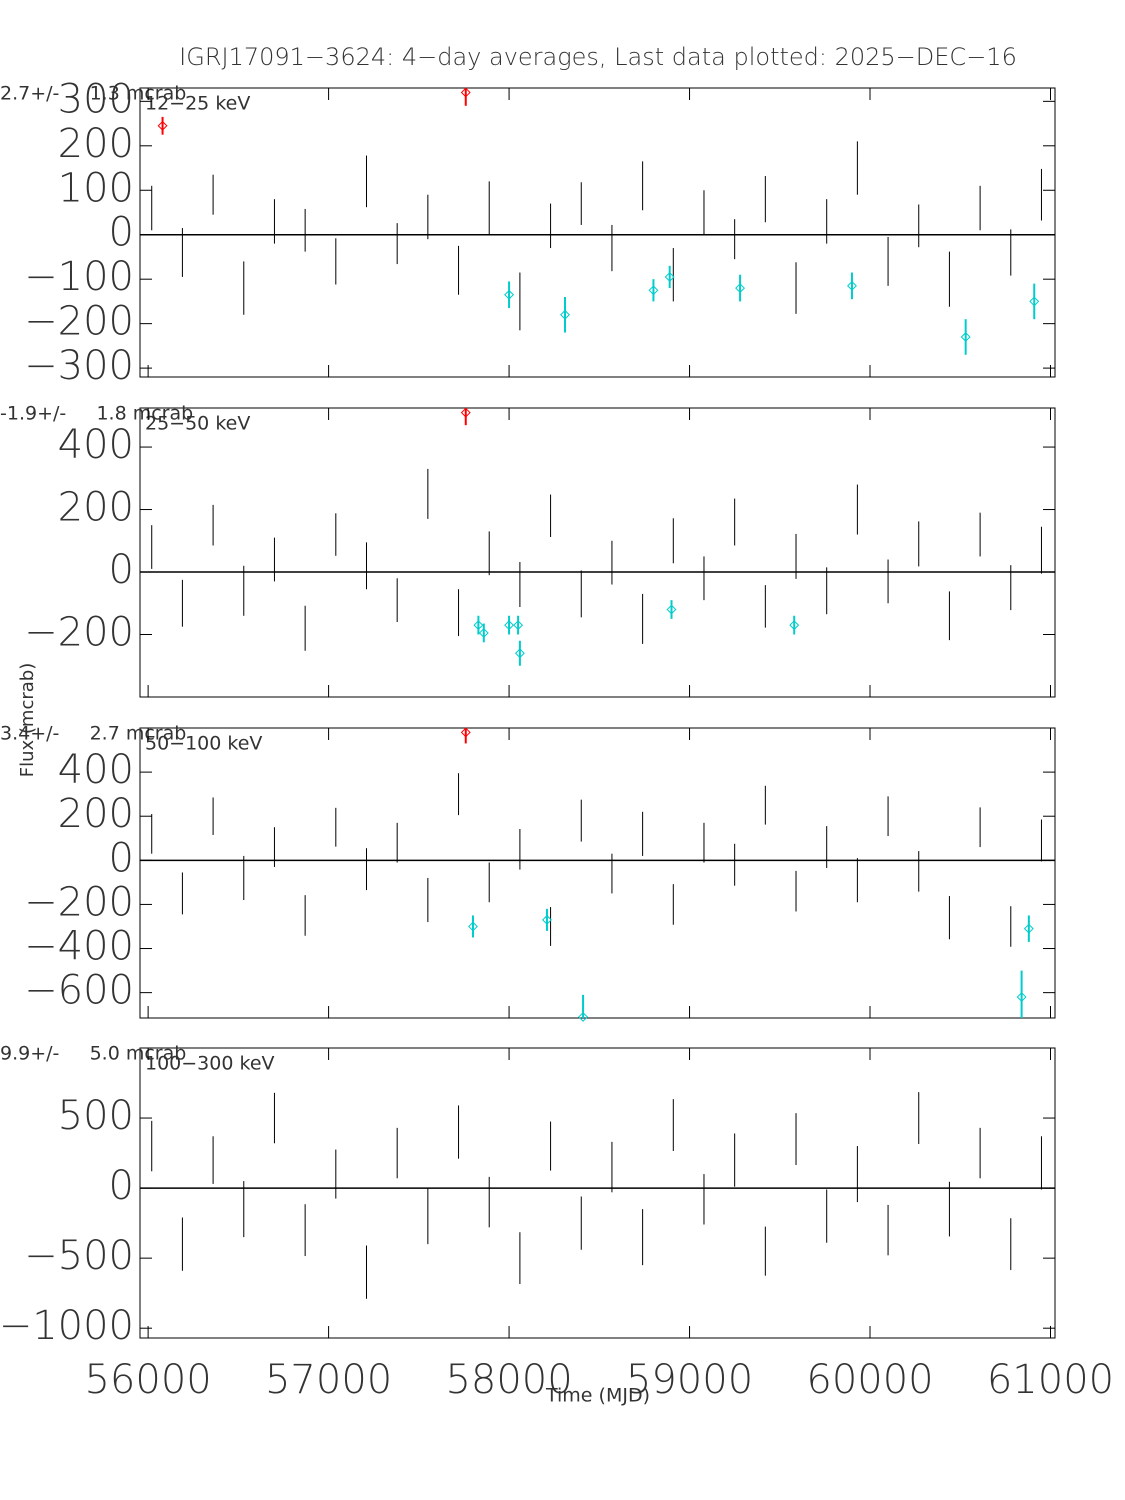 The width and height of the screenshot is (1125, 1500). What do you see at coordinates (1050, 1380) in the screenshot?
I see `x-tick-label: 61000` at bounding box center [1050, 1380].